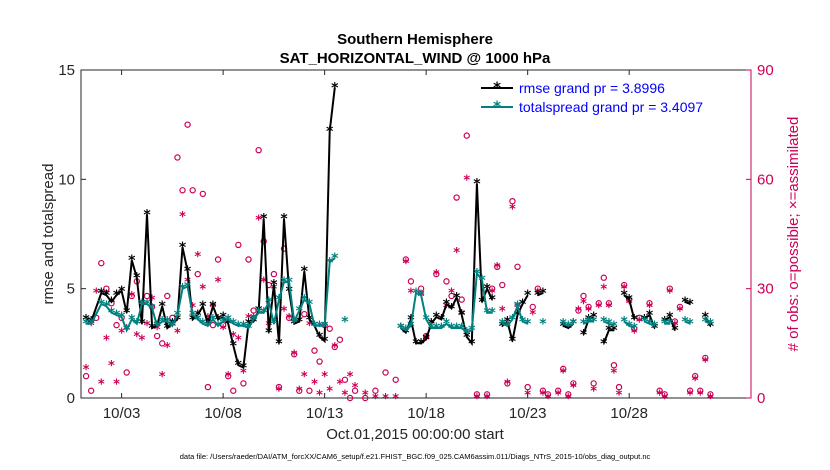  What do you see at coordinates (223, 413) in the screenshot?
I see `x-tick-label: 10/08` at bounding box center [223, 413].